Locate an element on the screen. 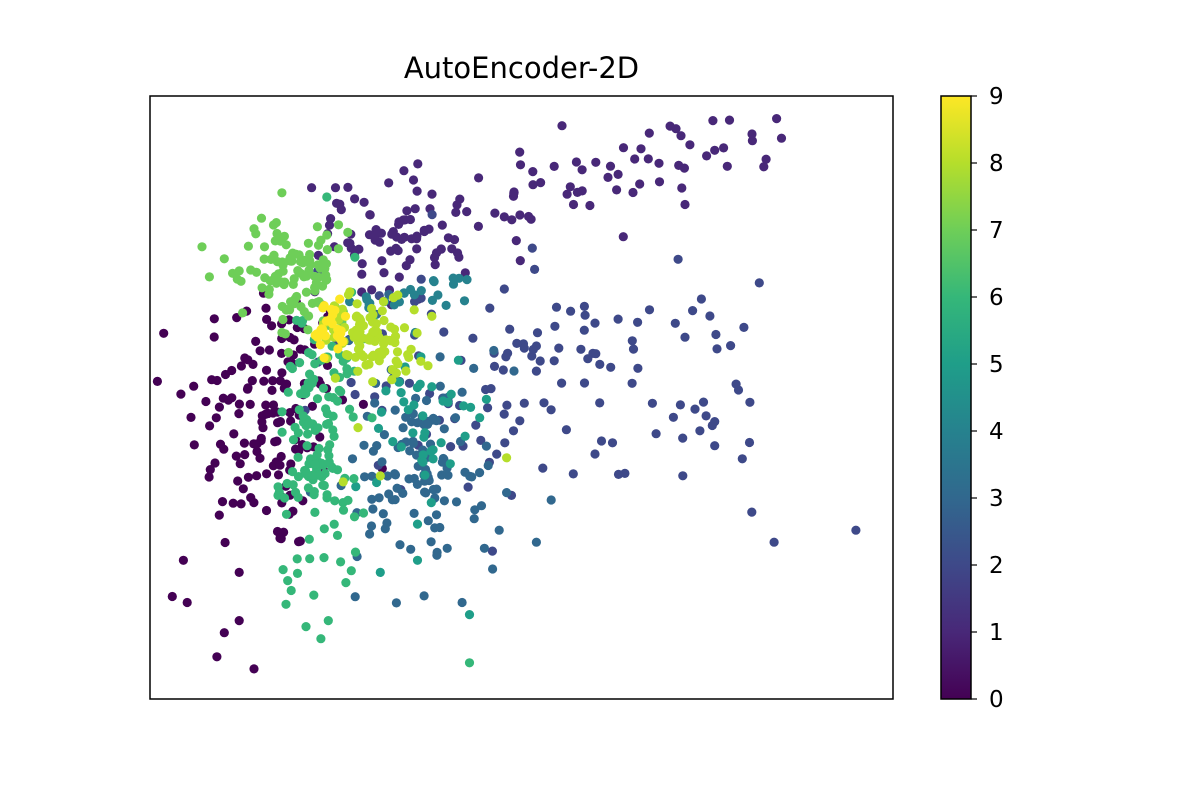 Image resolution: width=1200 pixels, height=800 pixels. colorbar-tick-label: 2 is located at coordinates (996, 566).